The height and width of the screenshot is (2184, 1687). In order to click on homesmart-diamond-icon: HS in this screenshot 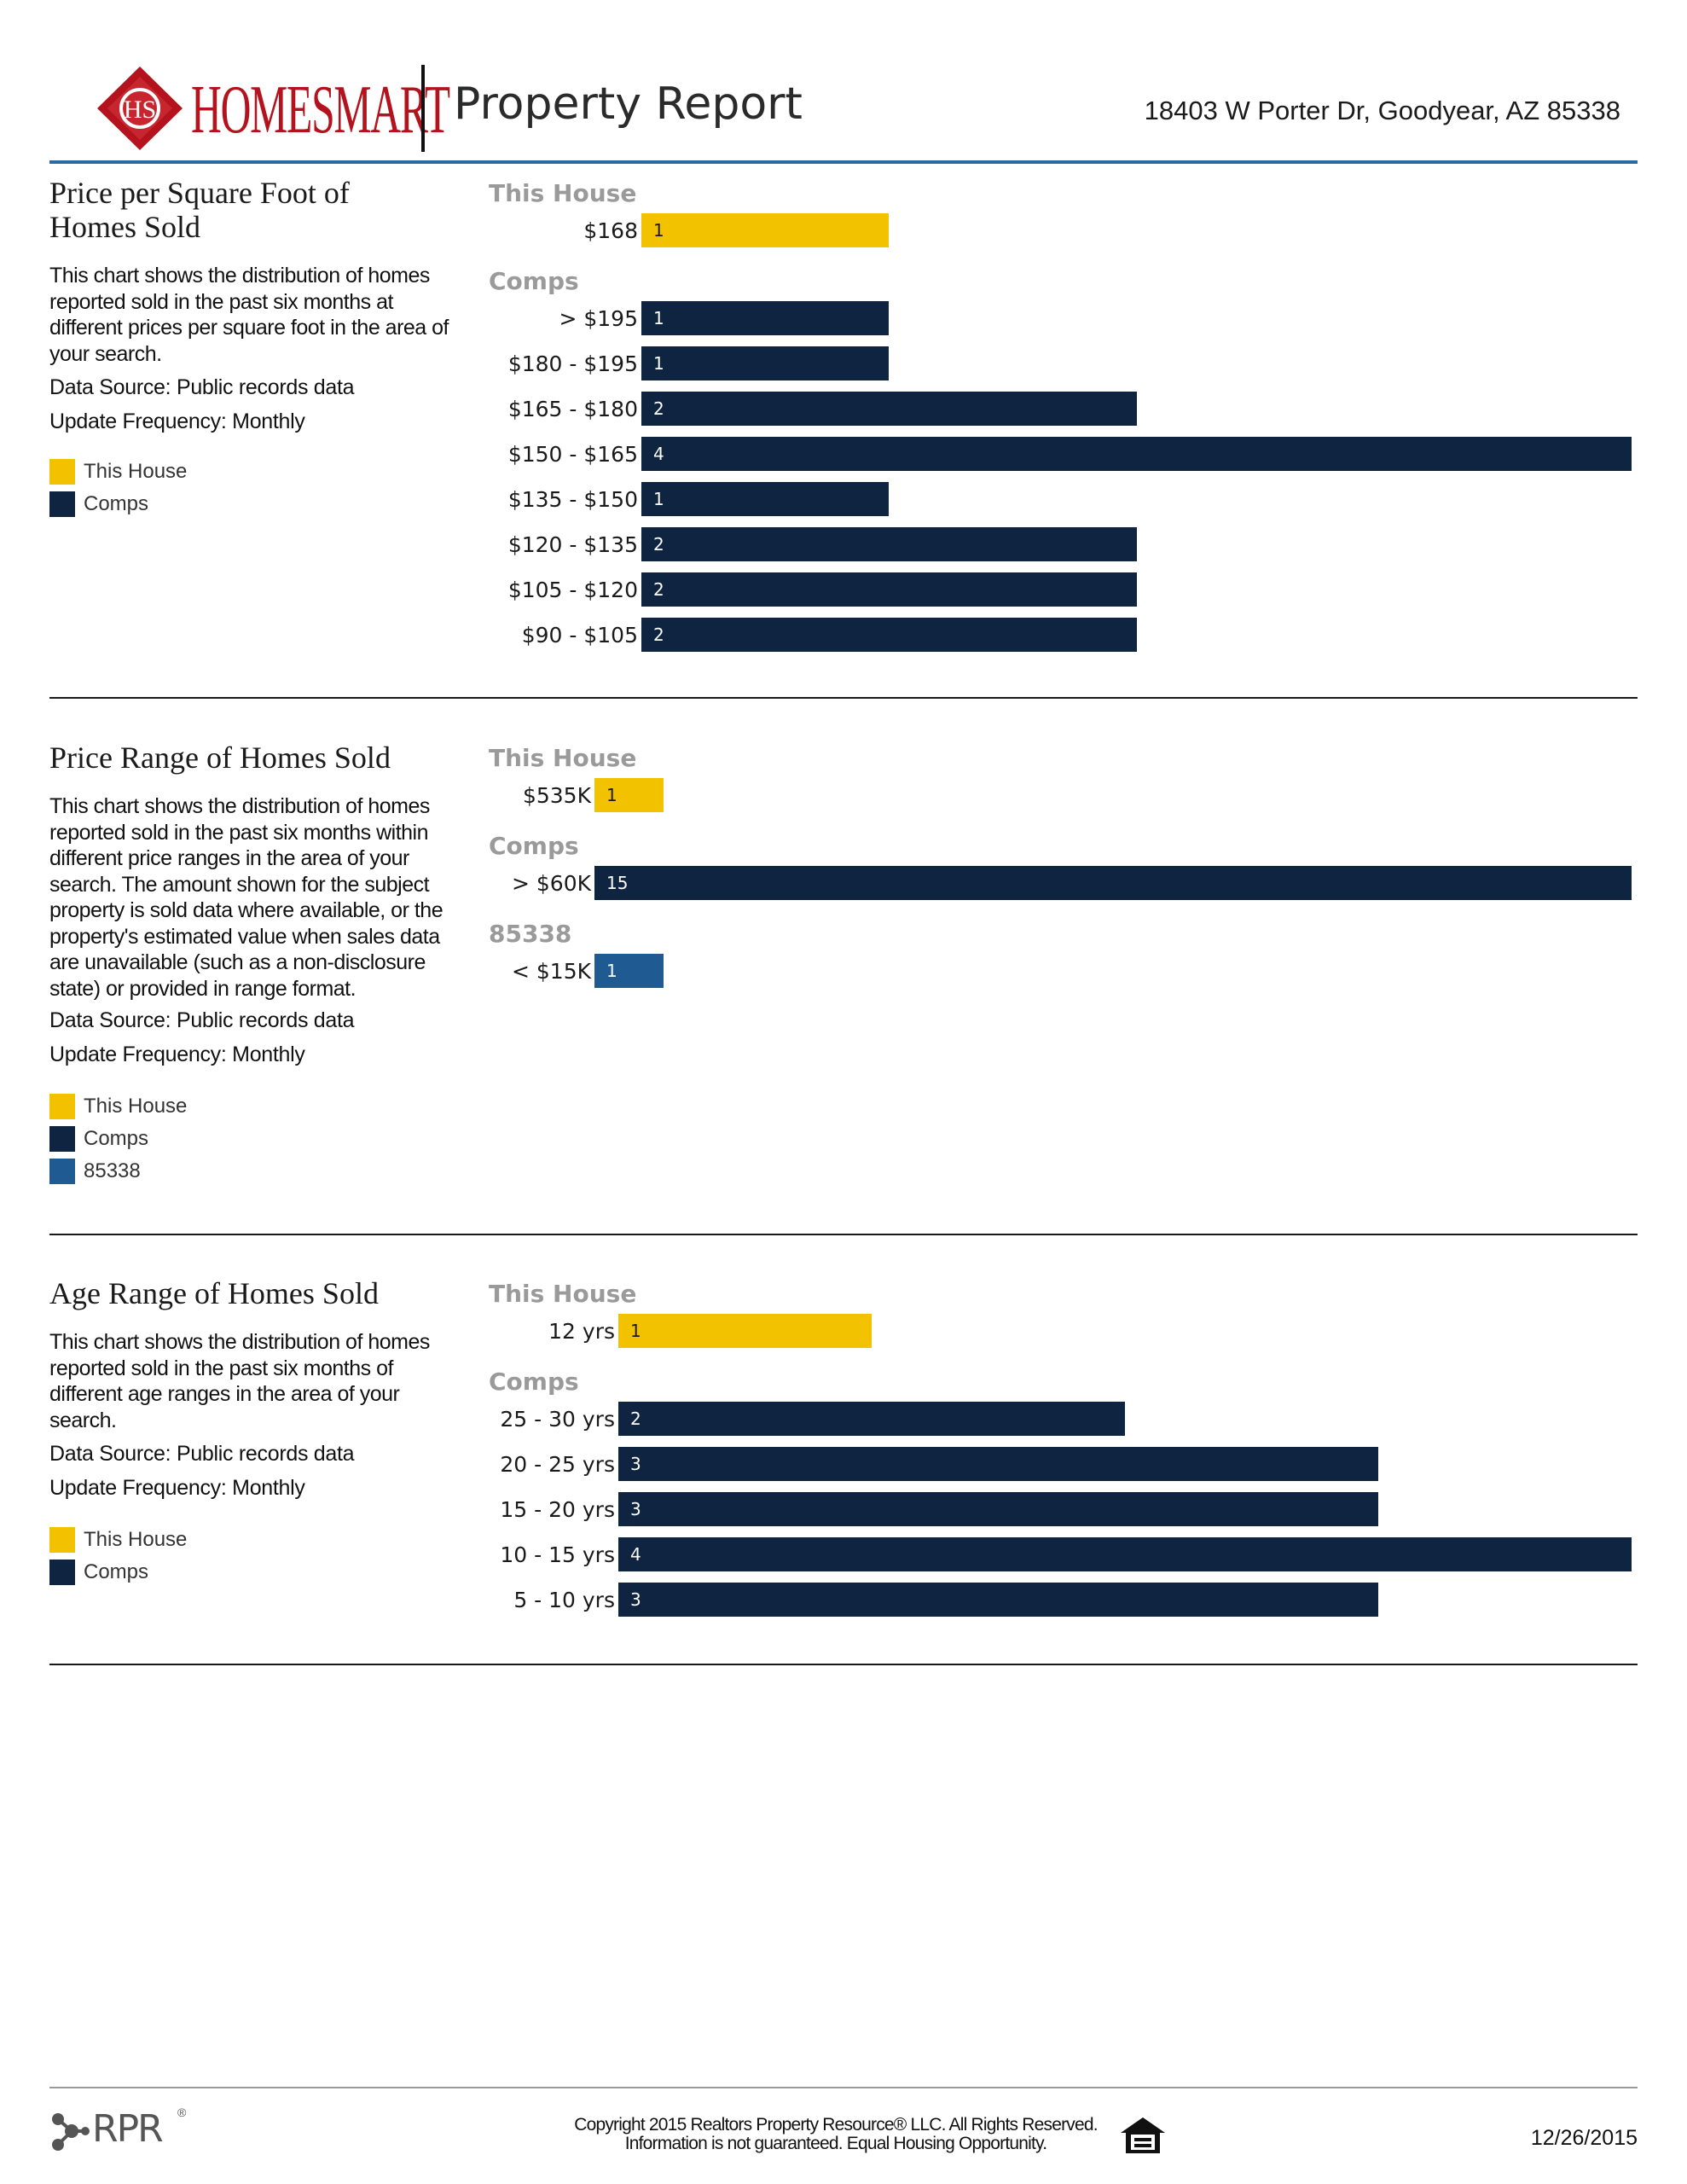, I will do `click(140, 108)`.